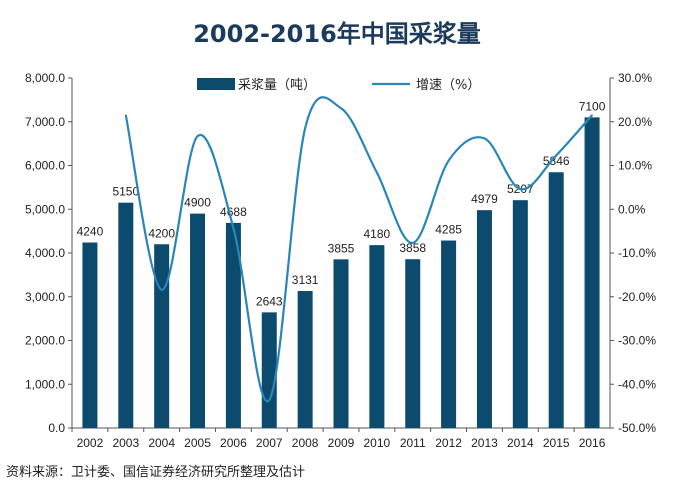 The image size is (674, 483). Describe the element at coordinates (484, 443) in the screenshot. I see `x-tick-label: 2013` at that location.